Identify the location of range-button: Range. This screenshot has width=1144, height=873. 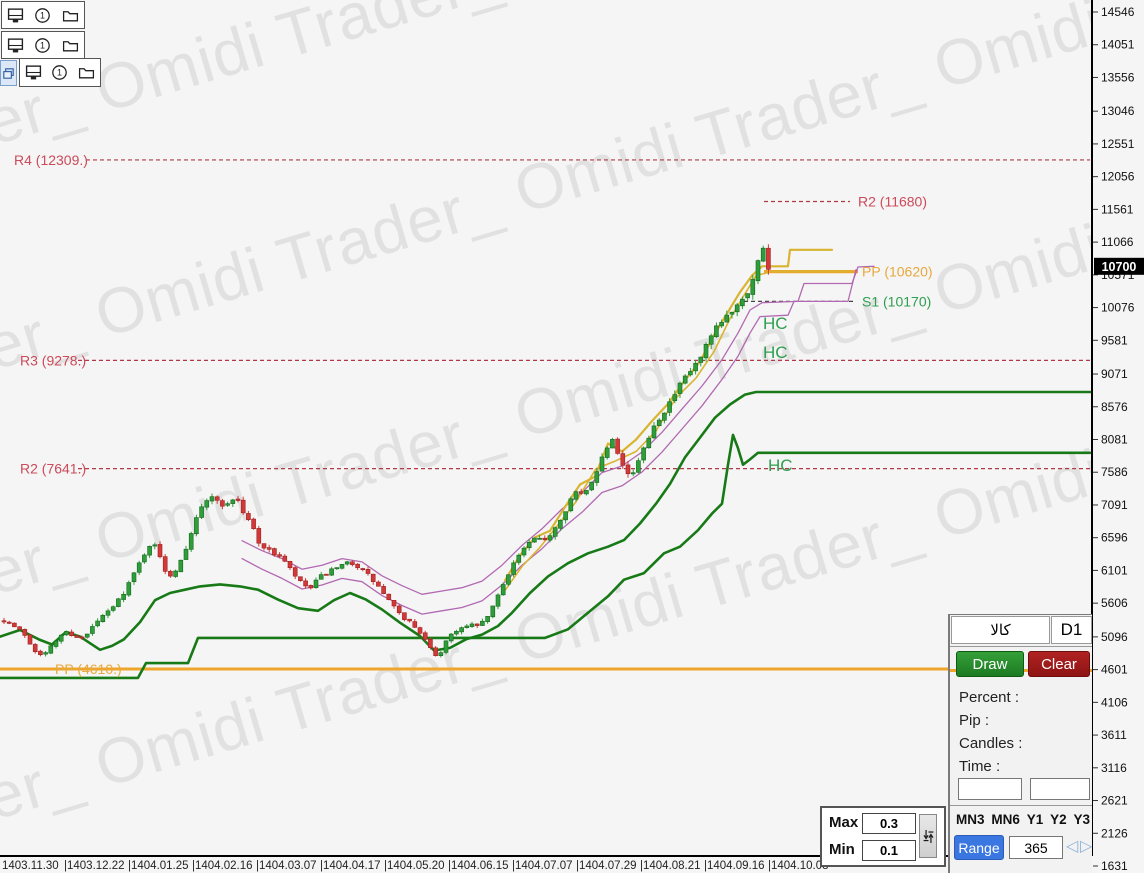
(979, 847).